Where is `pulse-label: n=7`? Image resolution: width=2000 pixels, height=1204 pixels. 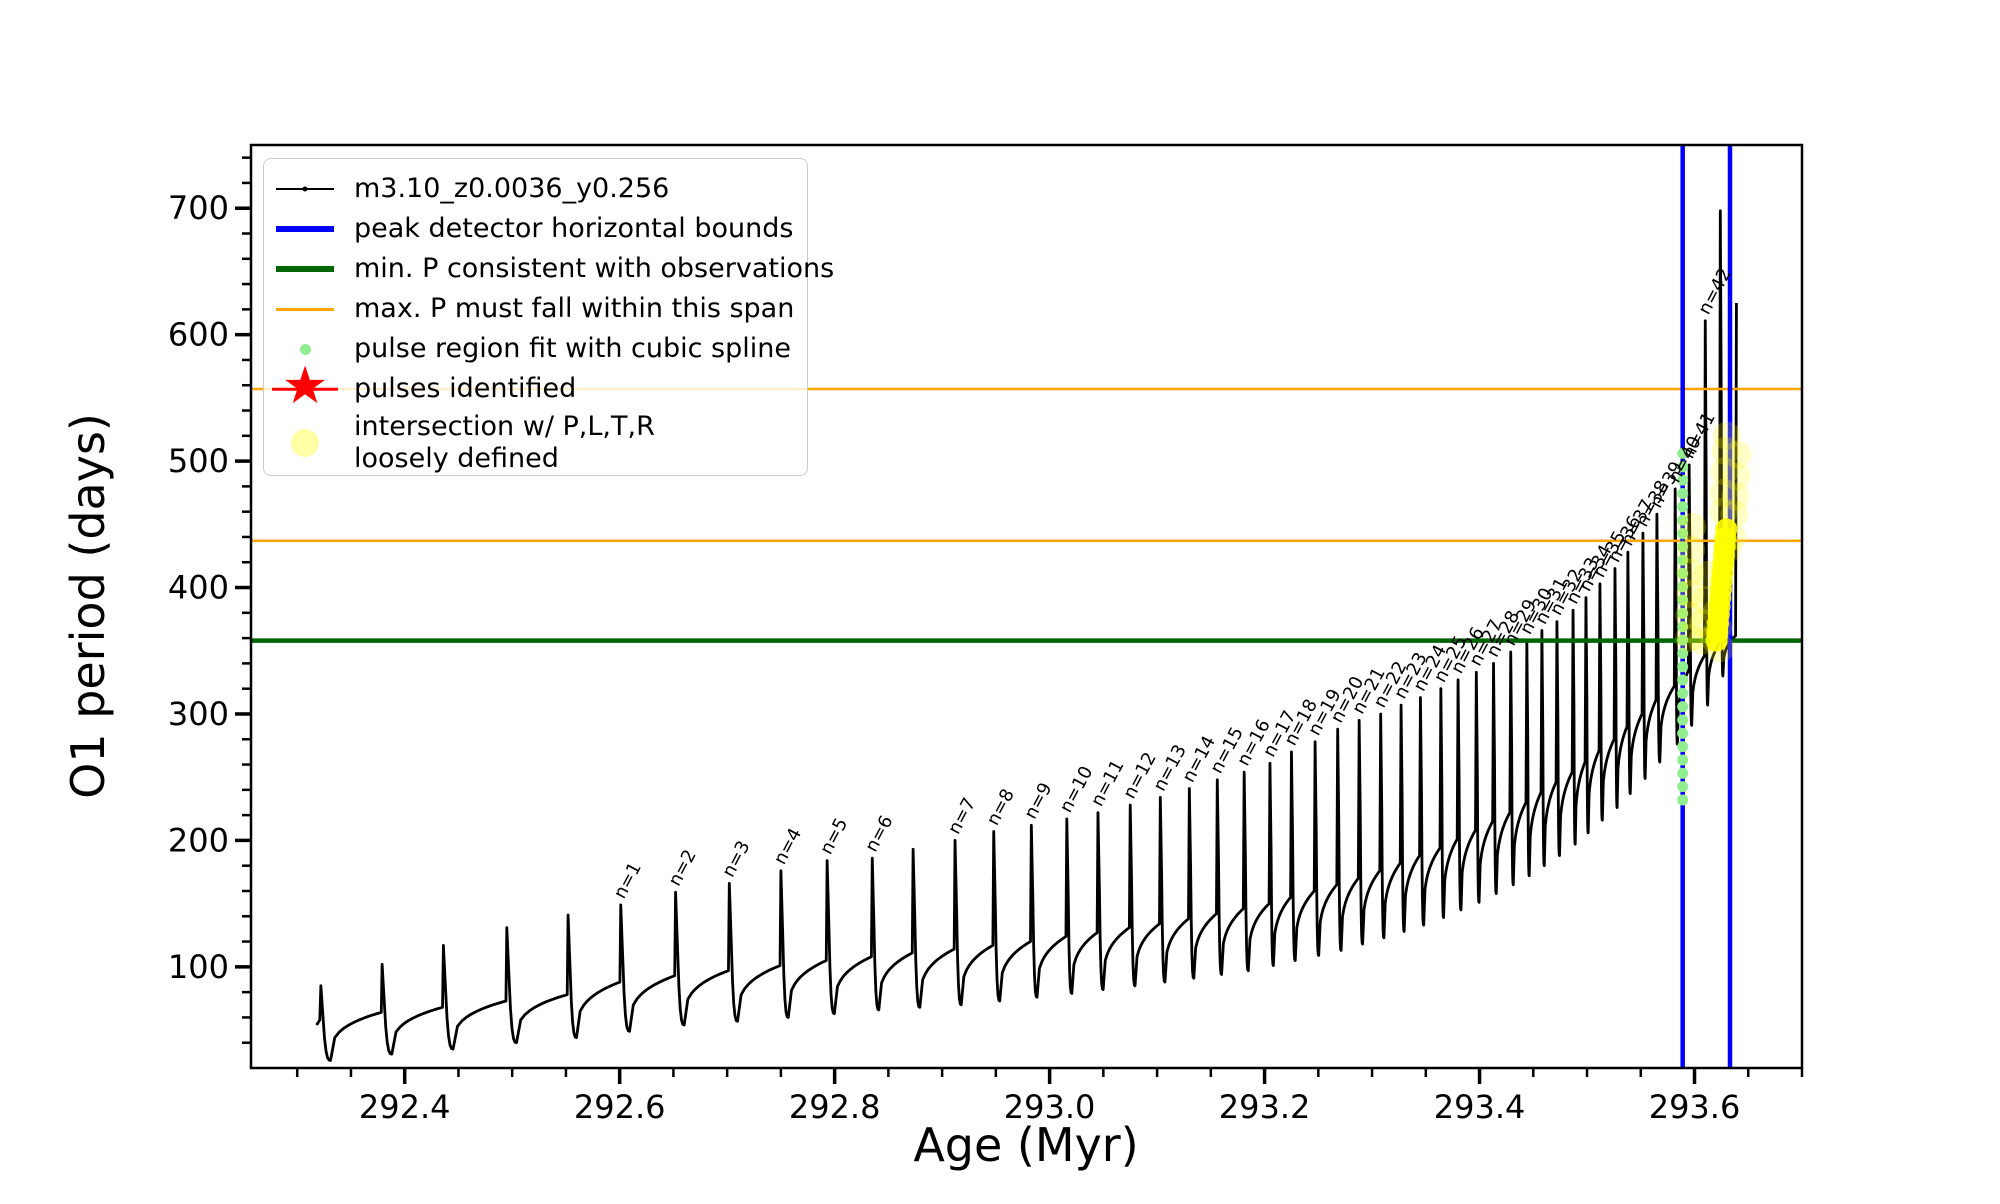
pulse-label: n=7 is located at coordinates (962, 815).